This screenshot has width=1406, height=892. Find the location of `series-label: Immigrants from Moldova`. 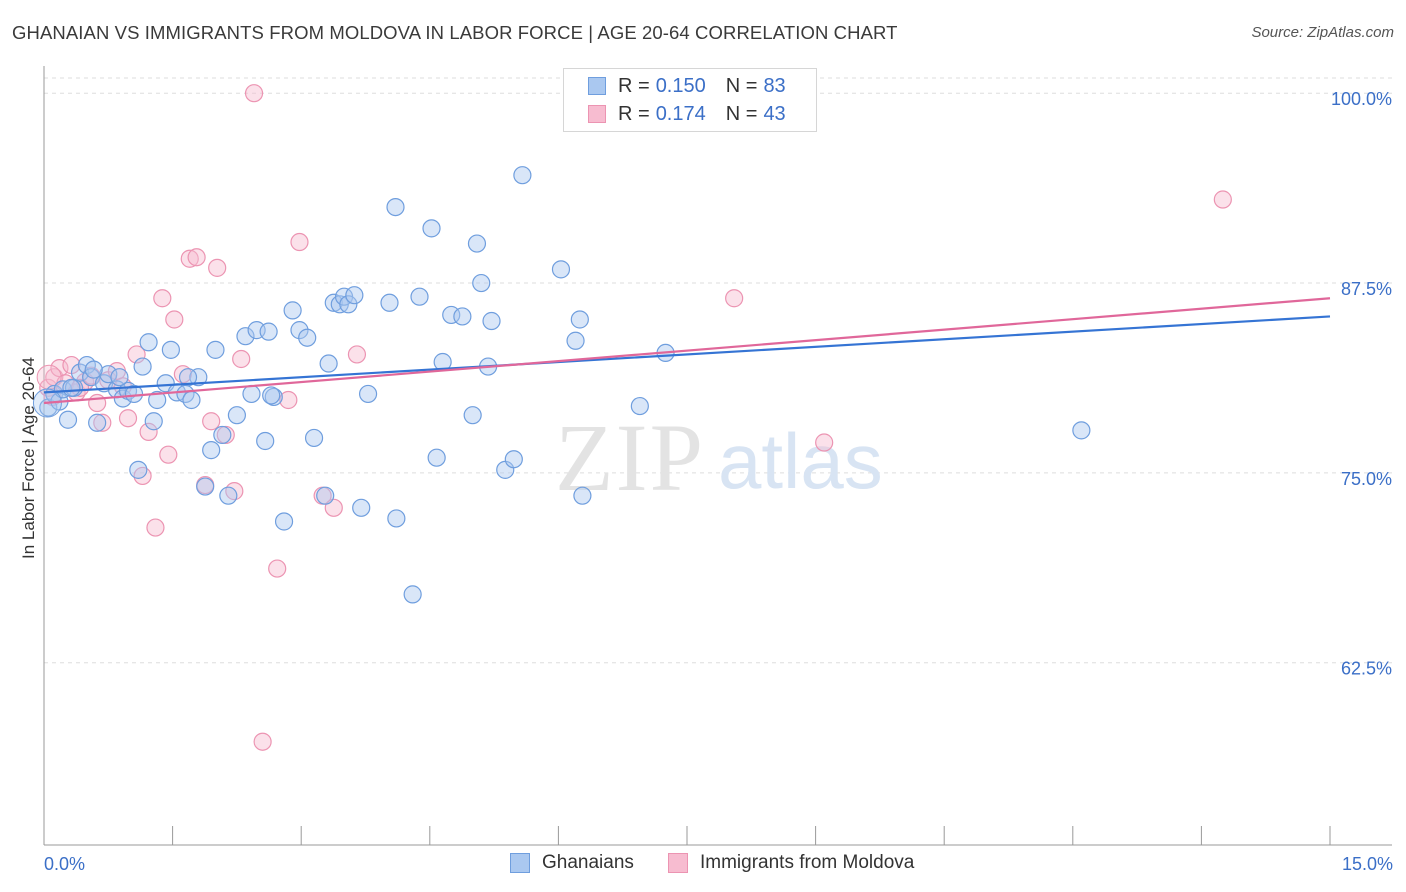

series-label: Immigrants from Moldova is located at coordinates (807, 862).